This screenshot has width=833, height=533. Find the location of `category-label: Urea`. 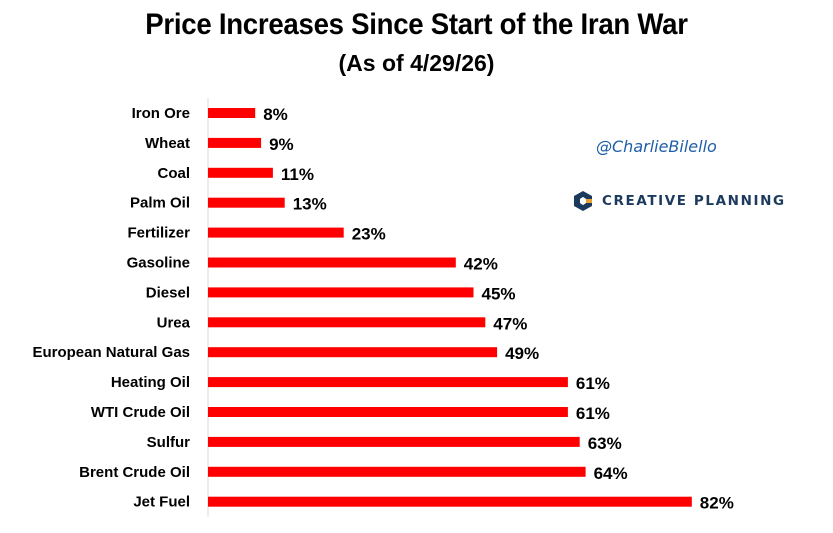

category-label: Urea is located at coordinates (174, 322).